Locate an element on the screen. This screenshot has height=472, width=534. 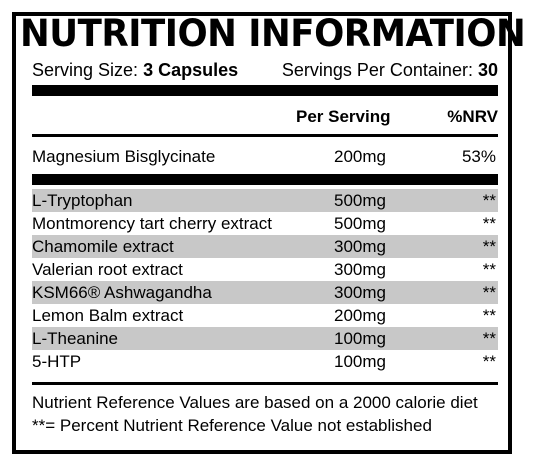
ingredient-amount: 200mg is located at coordinates (360, 315).